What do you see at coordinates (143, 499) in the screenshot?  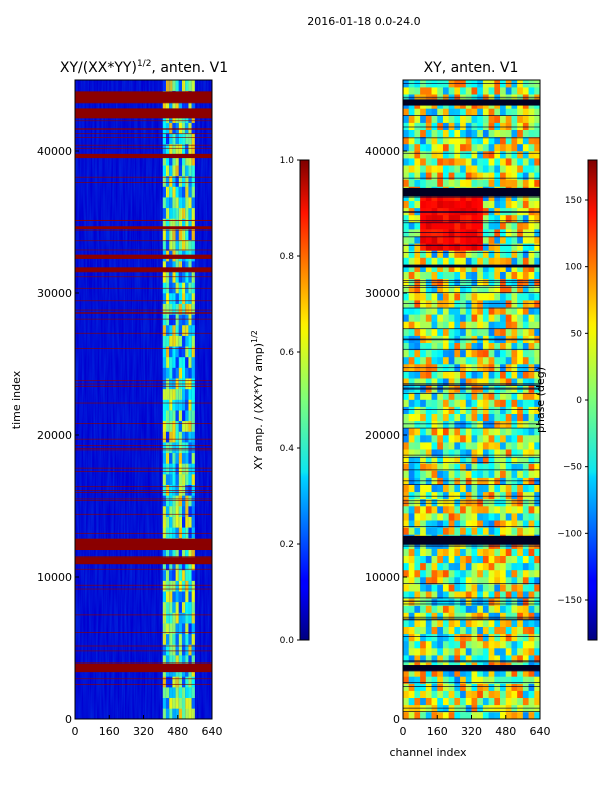 I see `saturated-line` at bounding box center [143, 499].